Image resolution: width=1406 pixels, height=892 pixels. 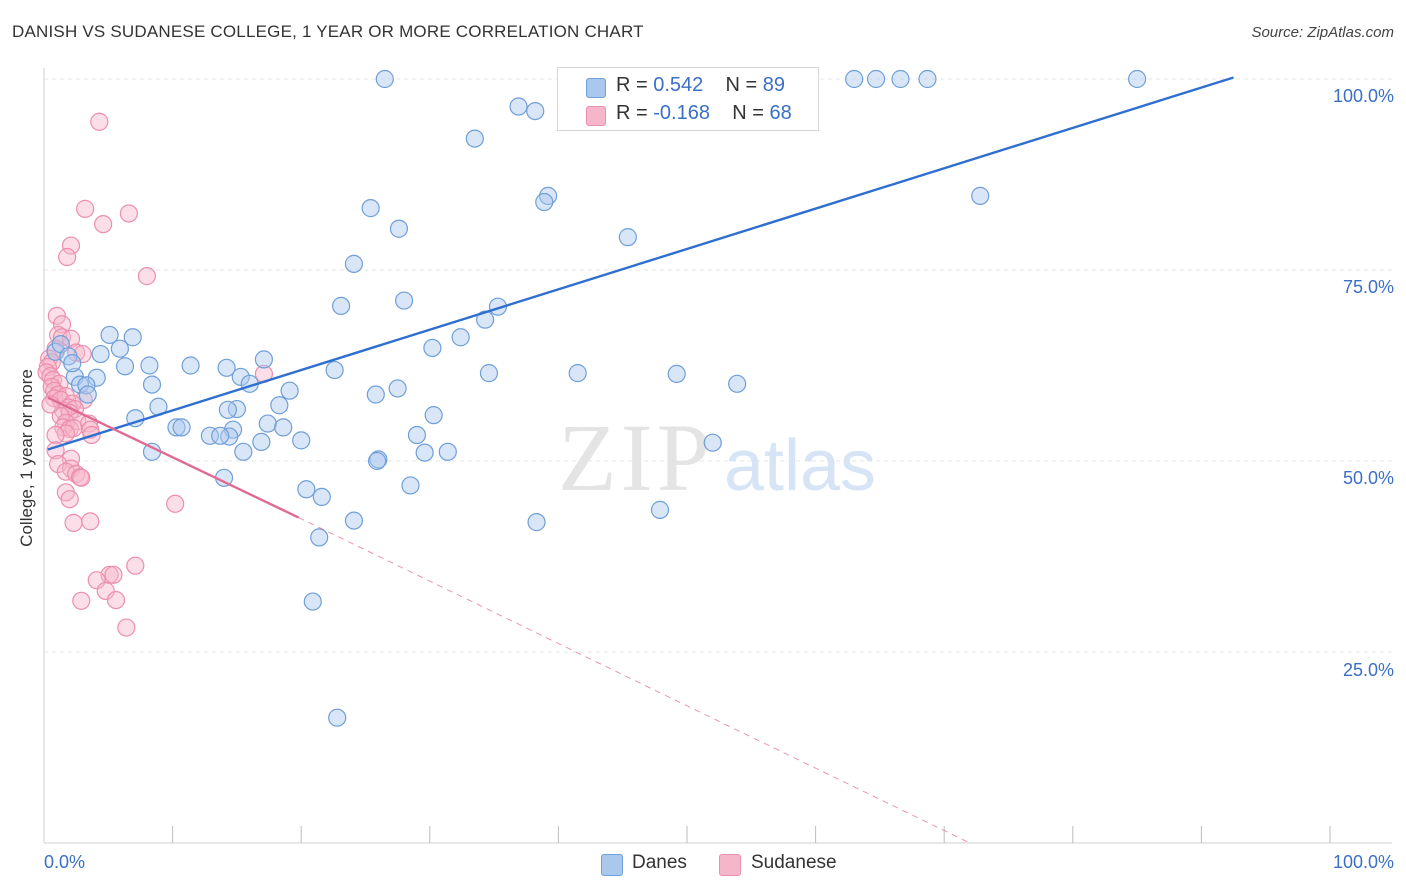 What do you see at coordinates (688, 99) in the screenshot?
I see `correlation-legend: R = 0.542 N = 89 R = -0.168 N = 68` at bounding box center [688, 99].